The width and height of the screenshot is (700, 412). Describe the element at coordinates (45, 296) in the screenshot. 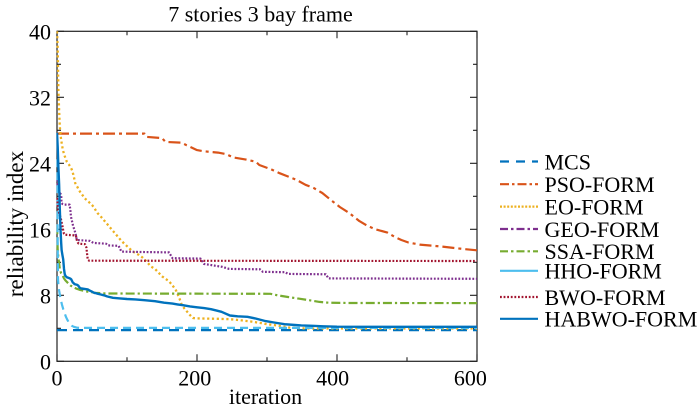

I see `svg-text: 8` at that location.